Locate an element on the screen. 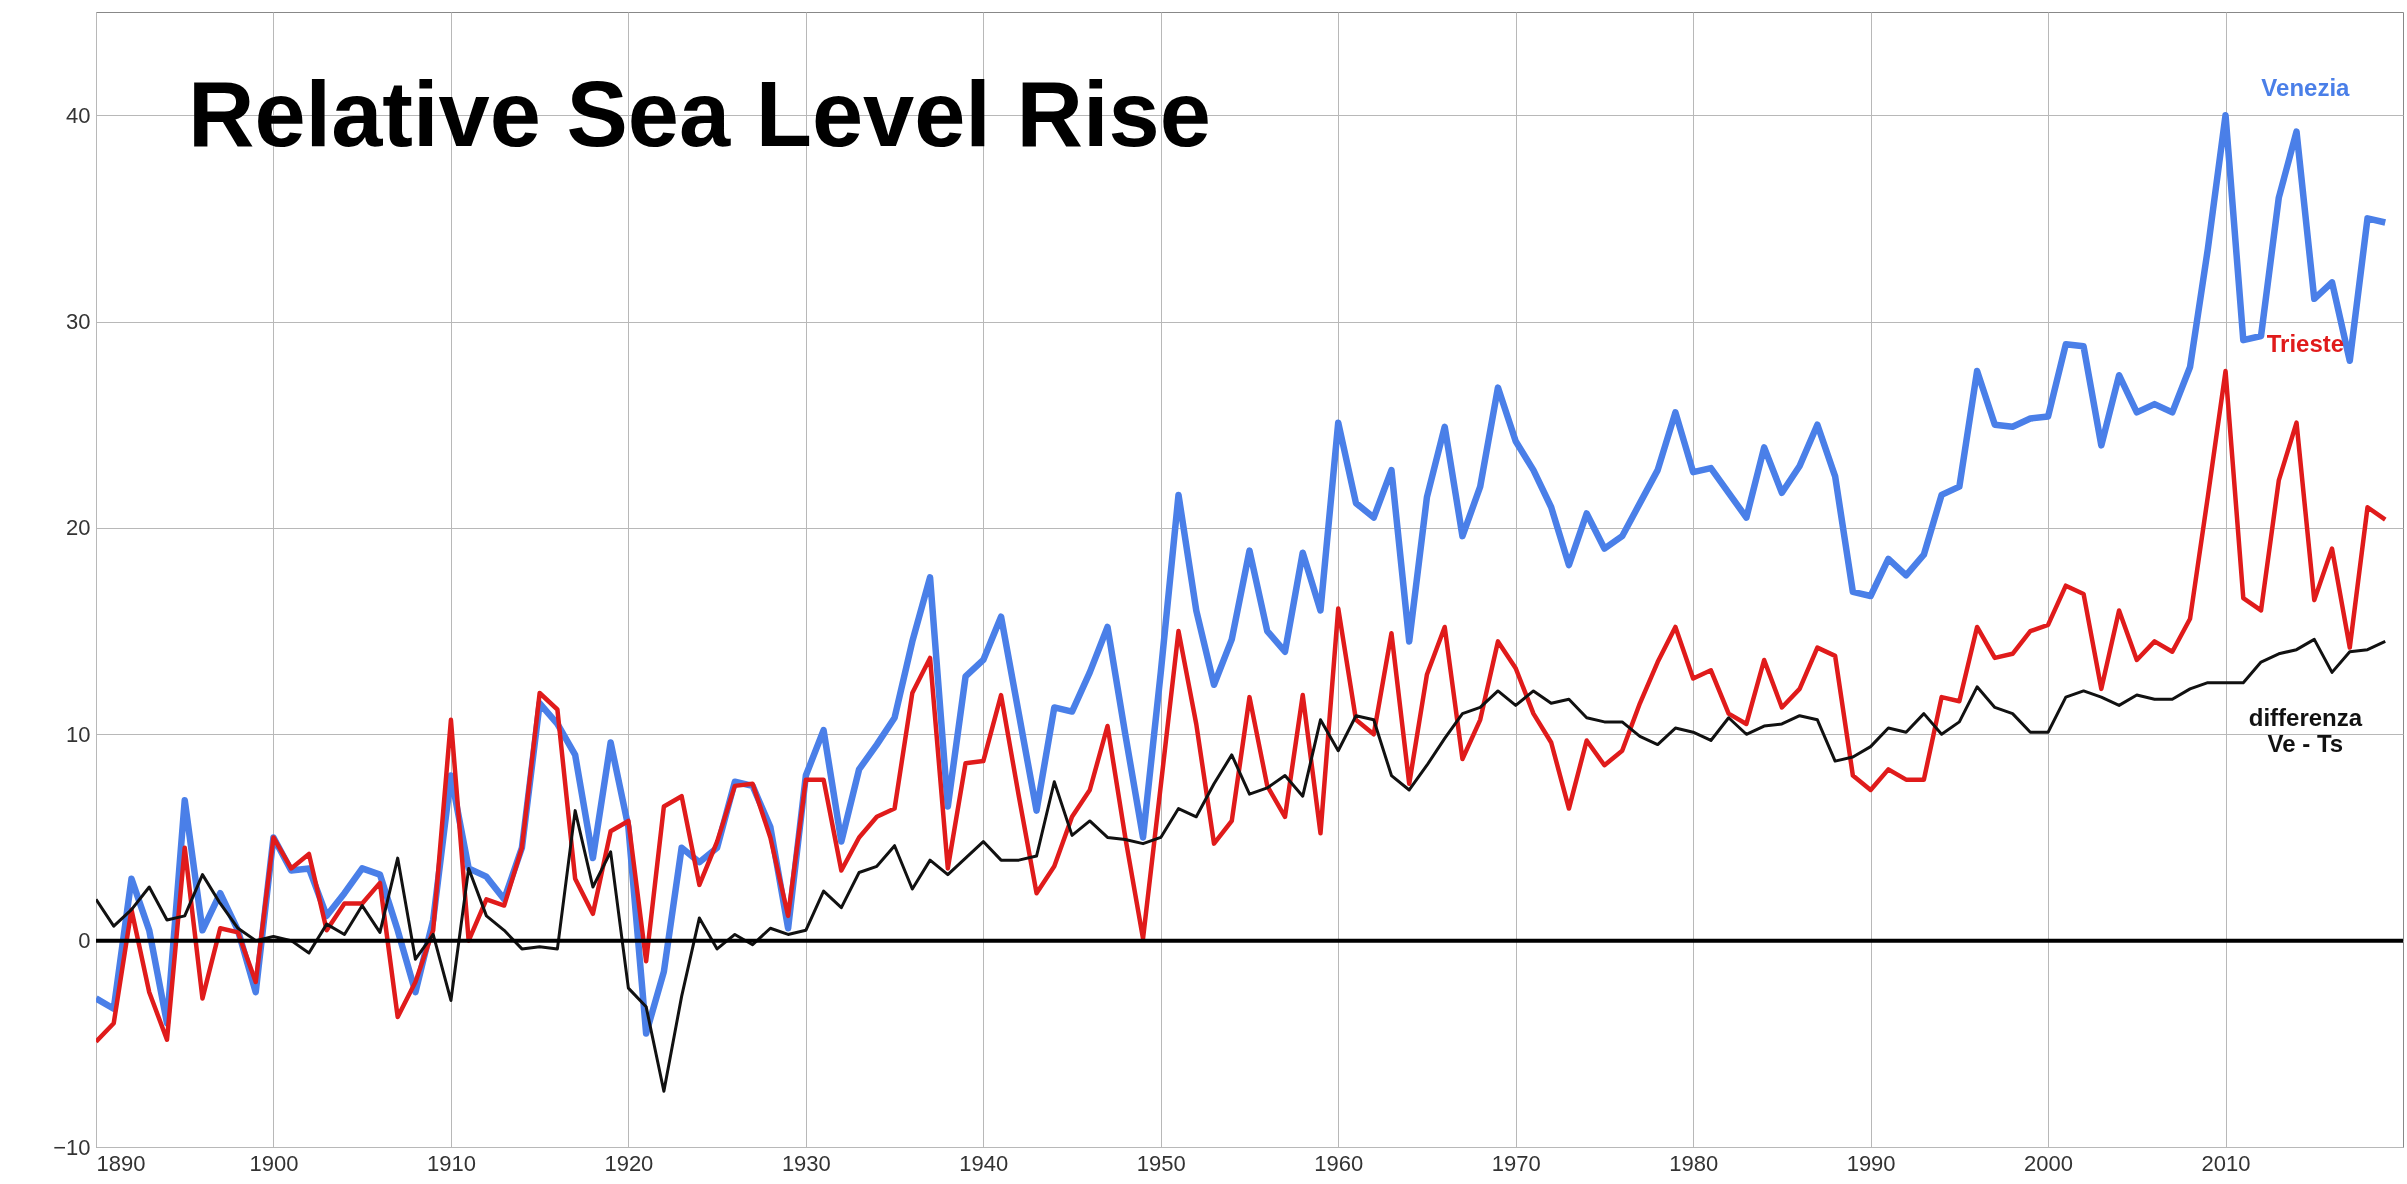 This screenshot has width=2407, height=1184. x-tick-label: 2010 is located at coordinates (2226, 1163).